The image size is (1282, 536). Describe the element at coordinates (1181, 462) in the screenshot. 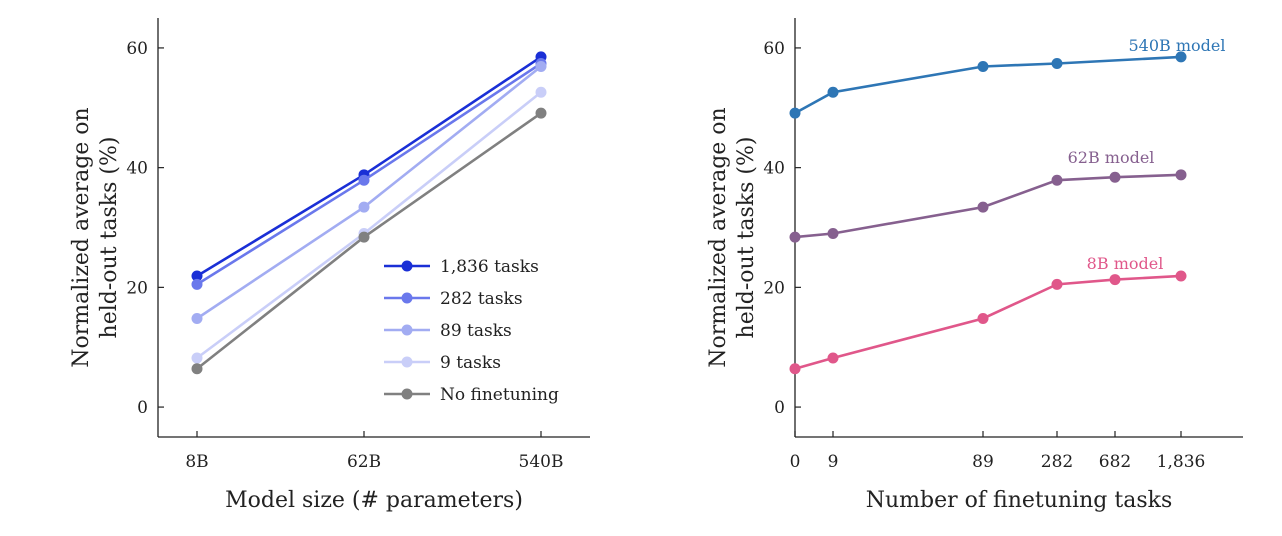

I see `x-tick-label: 1,836` at that location.